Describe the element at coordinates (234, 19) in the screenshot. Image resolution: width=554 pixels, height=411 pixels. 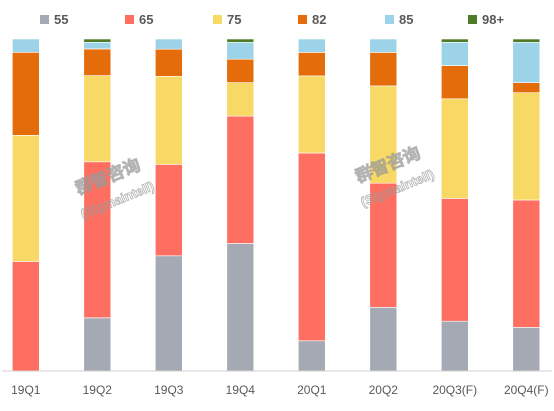
I see `legend-label-75: 75` at that location.